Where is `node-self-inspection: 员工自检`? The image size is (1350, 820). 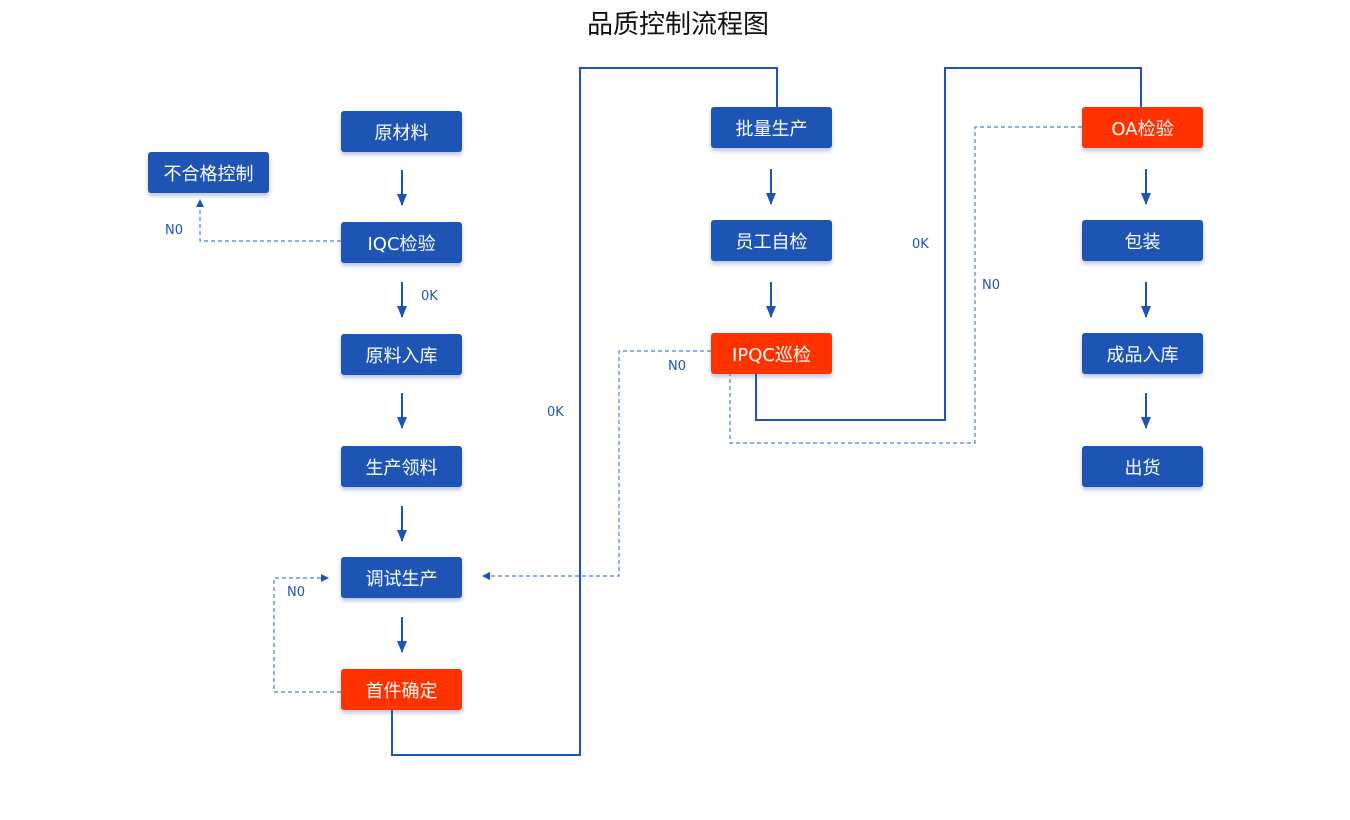 node-self-inspection: 员工自检 is located at coordinates (771, 240).